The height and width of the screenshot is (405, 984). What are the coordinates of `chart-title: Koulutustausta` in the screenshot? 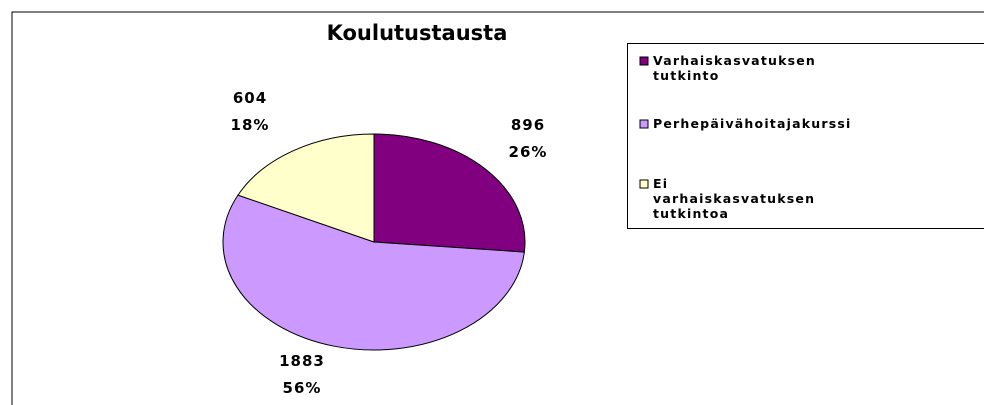 It's located at (417, 33).